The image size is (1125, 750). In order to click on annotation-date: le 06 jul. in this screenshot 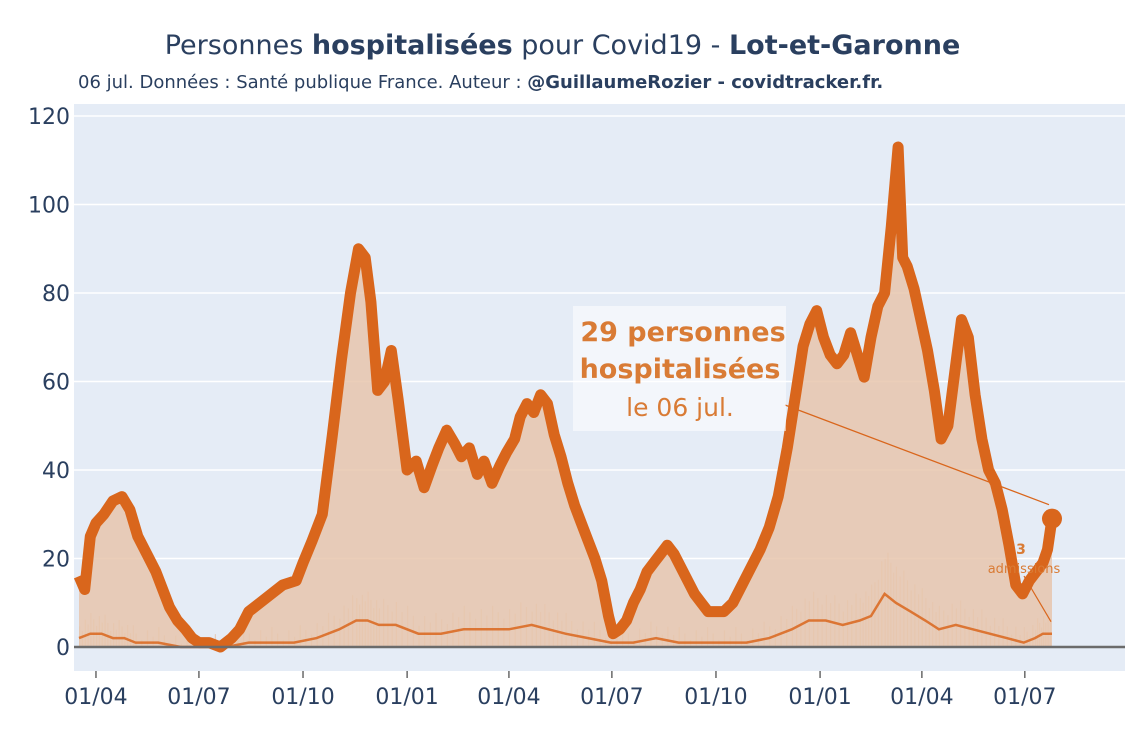, I will do `click(680, 407)`.